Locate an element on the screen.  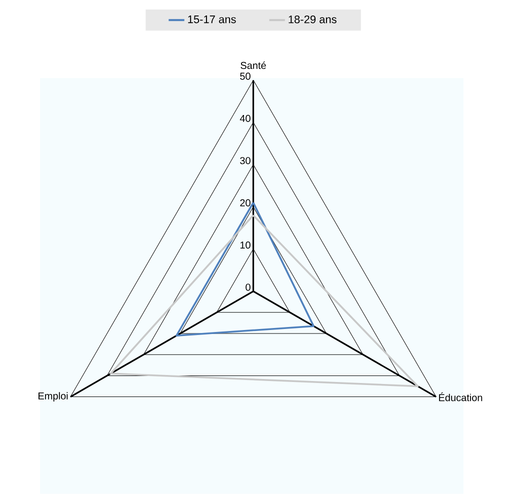
y-tick-label: 0 is located at coordinates (248, 287).